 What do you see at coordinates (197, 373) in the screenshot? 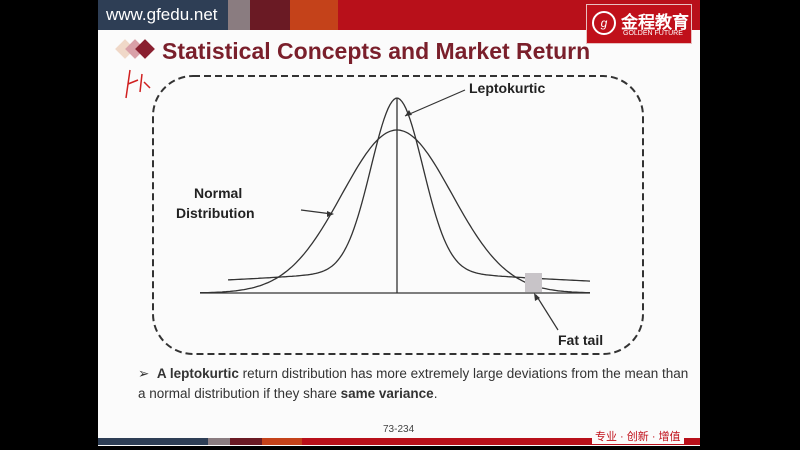
I see `bold-term: A leptokurtic` at bounding box center [197, 373].